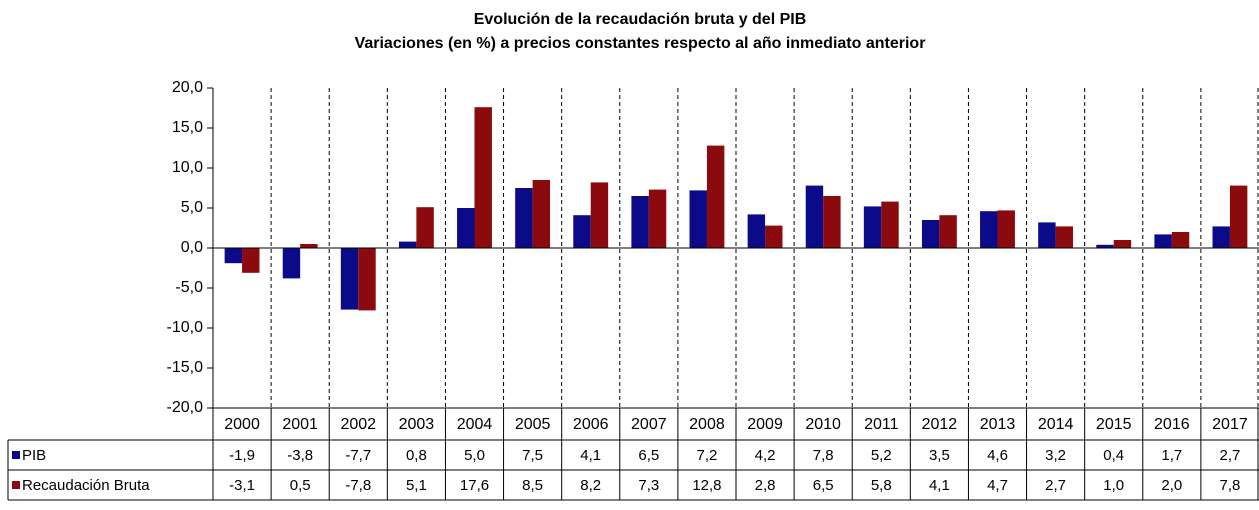 The height and width of the screenshot is (510, 1259). What do you see at coordinates (765, 424) in the screenshot?
I see `x-tick-label: 2009` at bounding box center [765, 424].